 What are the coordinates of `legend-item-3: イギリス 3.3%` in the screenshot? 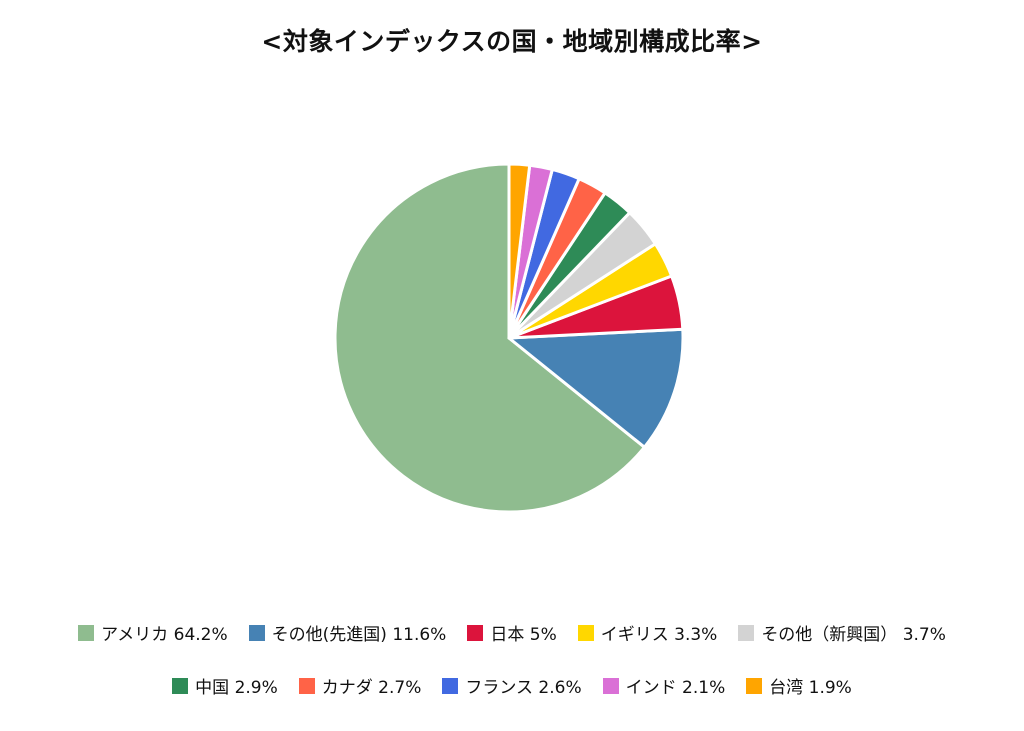 It's located at (647, 632).